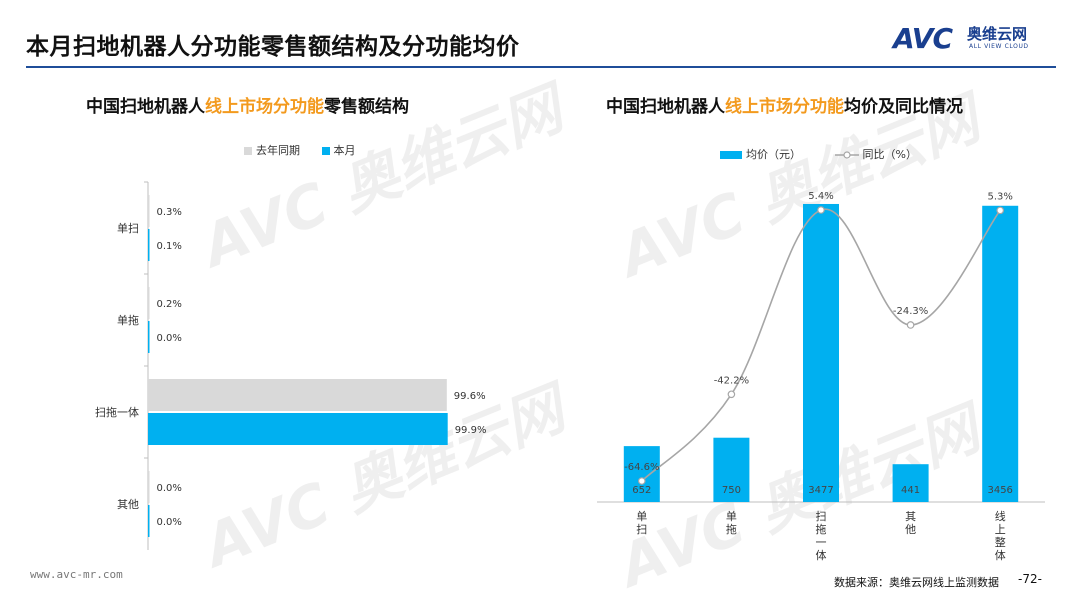  What do you see at coordinates (169, 246) in the screenshot?
I see `bar-value-label: 0.1%` at bounding box center [169, 246].